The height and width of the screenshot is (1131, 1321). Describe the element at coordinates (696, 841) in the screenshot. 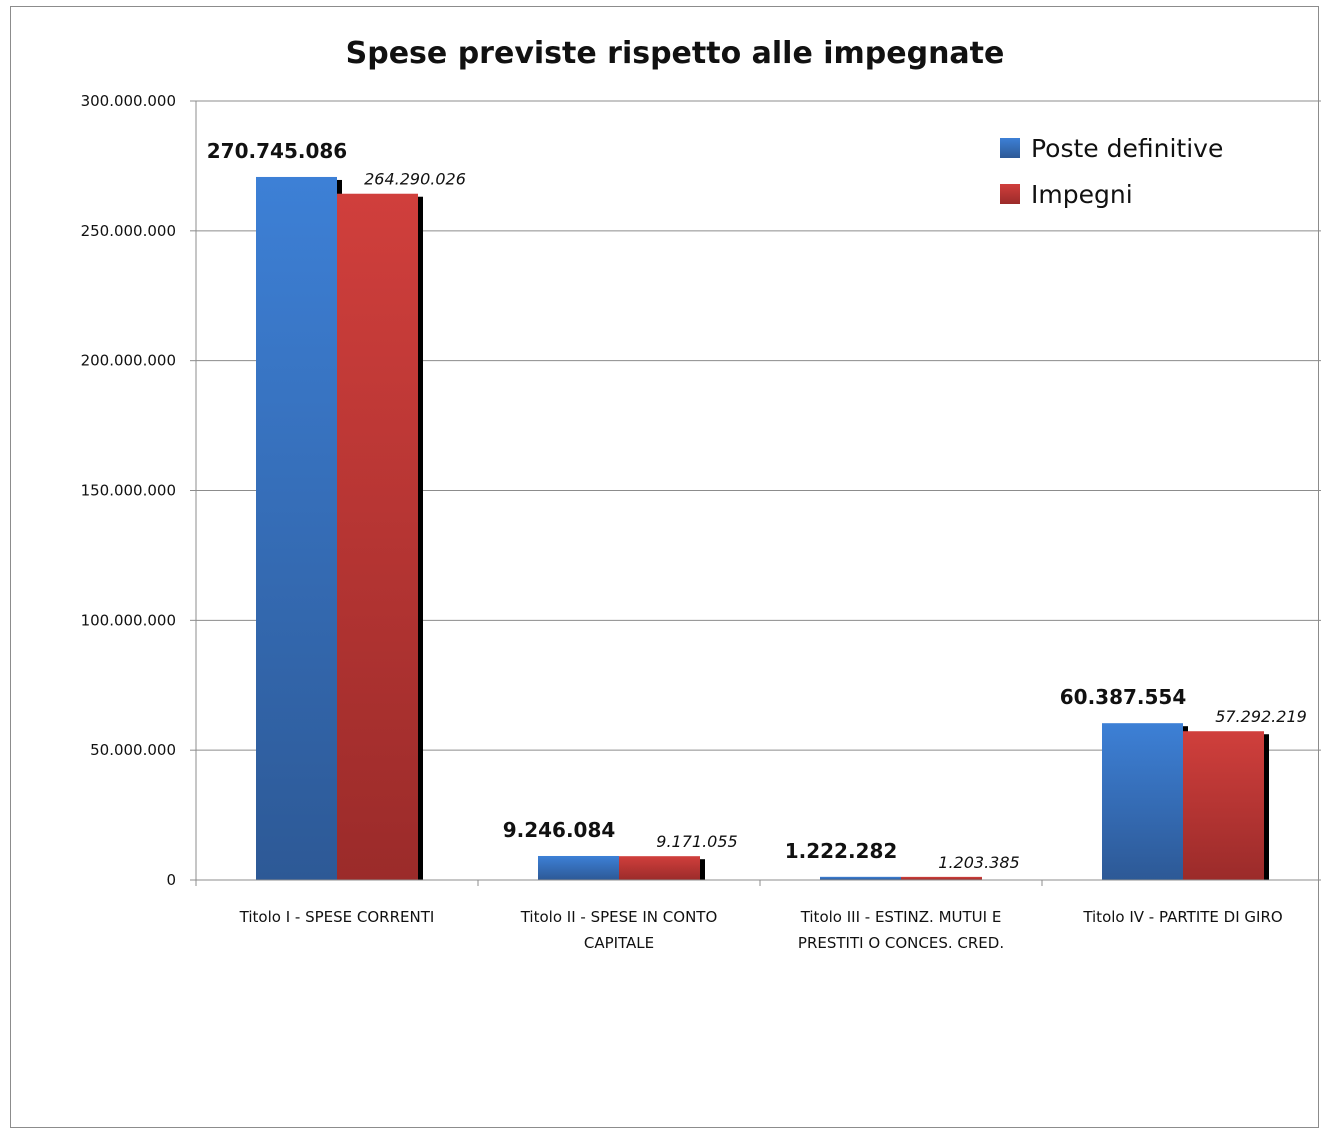

I see `data-label-impegni: 9.171.055` at that location.